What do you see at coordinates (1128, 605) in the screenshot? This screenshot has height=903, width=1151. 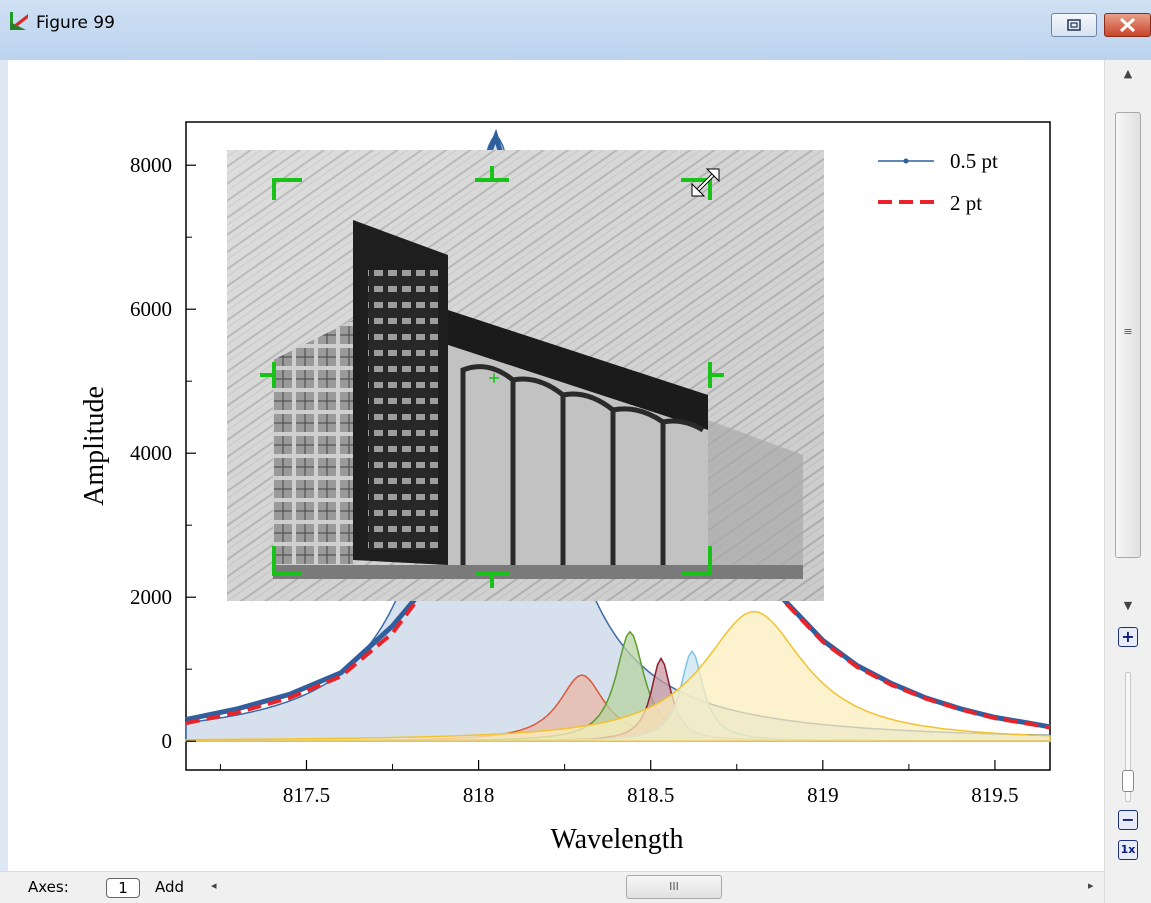 I see `scroll-down-arrow: ▼` at bounding box center [1128, 605].